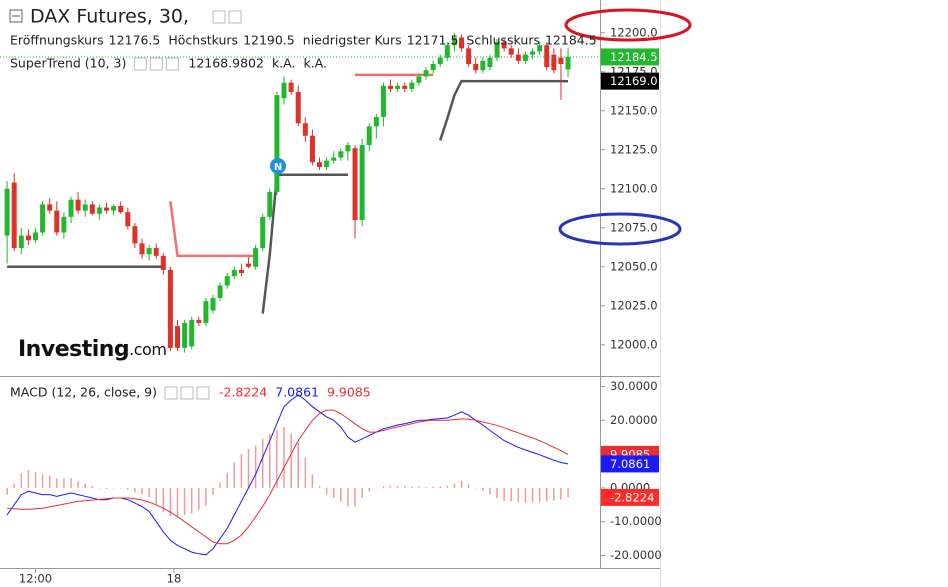 This screenshot has height=587, width=948. I want to click on price-marker, so click(630, 497).